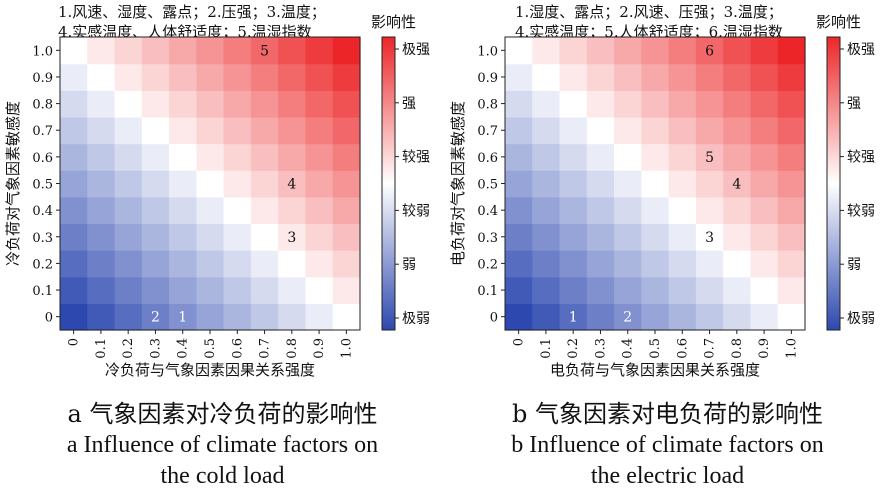 The image size is (890, 493). Describe the element at coordinates (764, 348) in the screenshot. I see `x-tick-label: 0.9` at that location.